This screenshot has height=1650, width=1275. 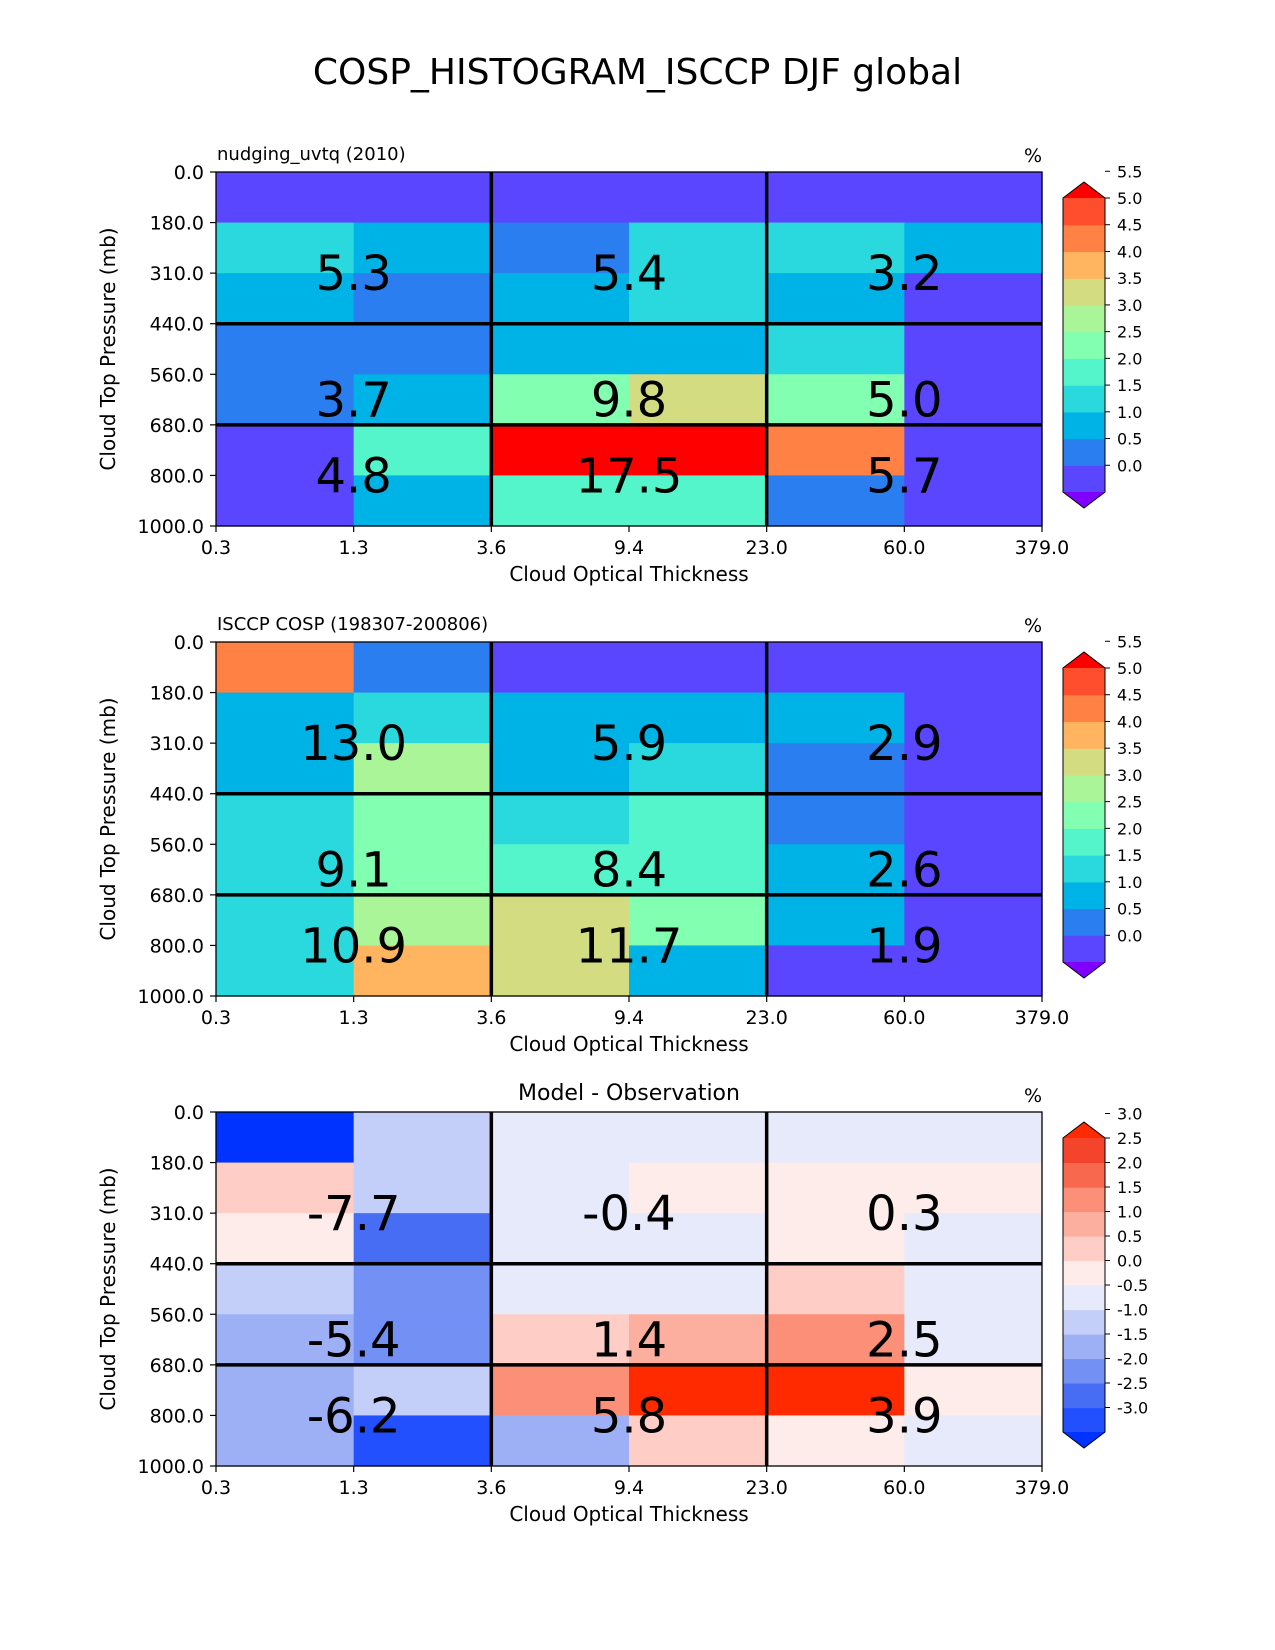 What do you see at coordinates (1129, 1261) in the screenshot?
I see `colorbar-tick-label: 0.0` at bounding box center [1129, 1261].